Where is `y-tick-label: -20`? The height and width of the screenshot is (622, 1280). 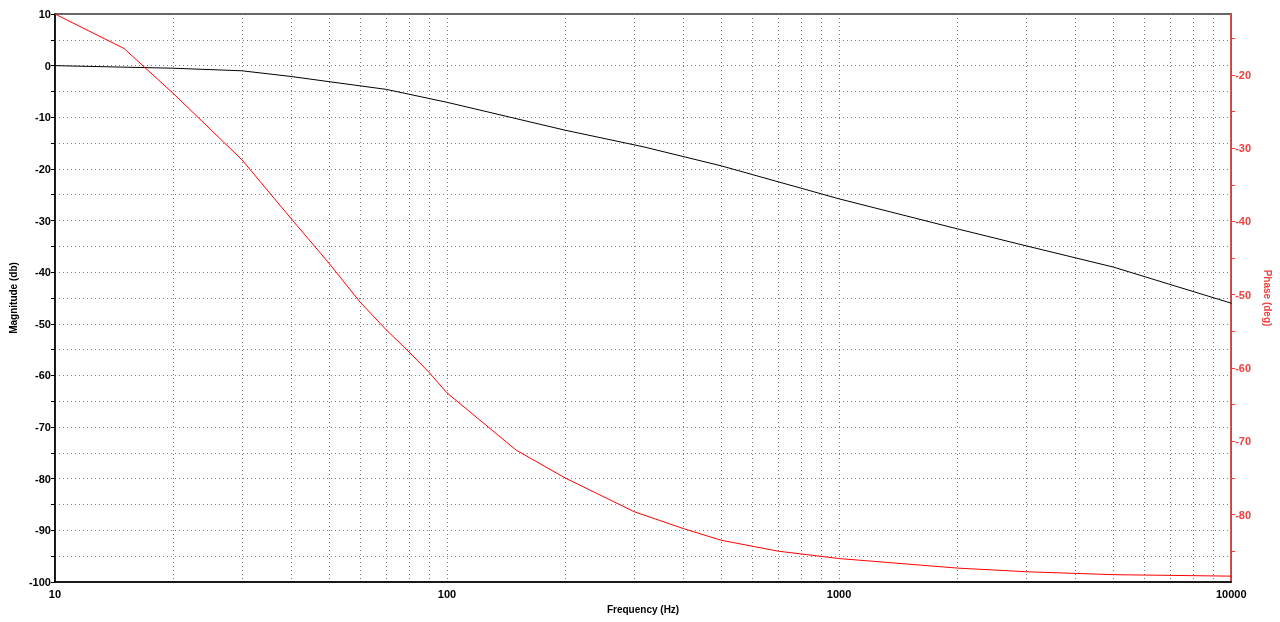 y-tick-label: -20 is located at coordinates (43, 168).